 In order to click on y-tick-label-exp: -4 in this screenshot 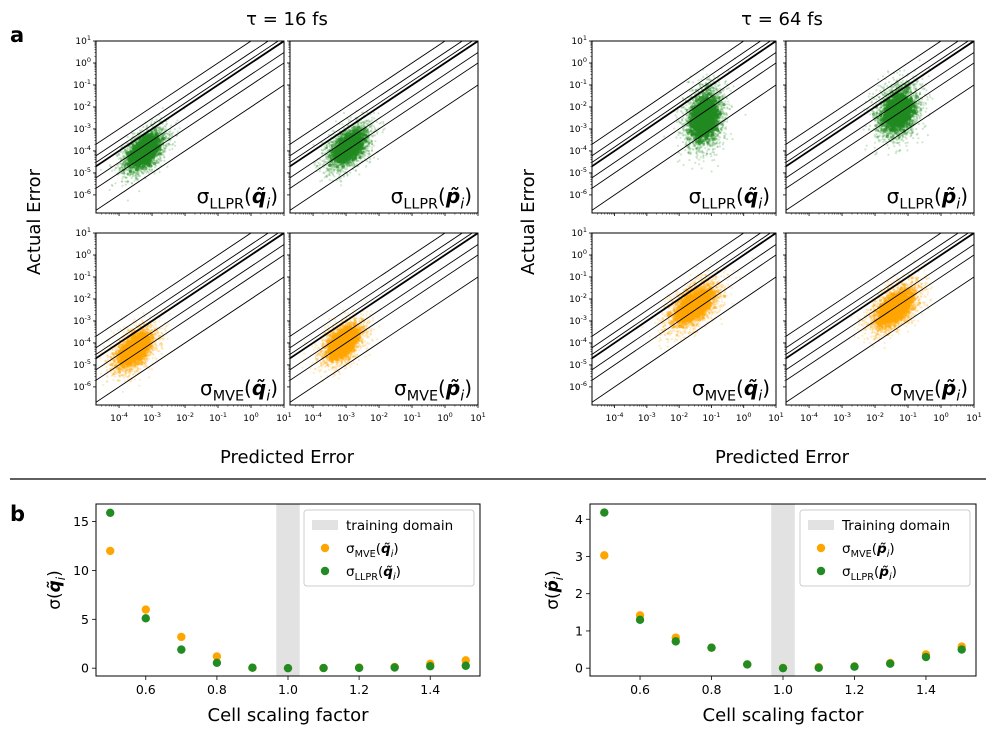, I will do `click(88, 148)`.